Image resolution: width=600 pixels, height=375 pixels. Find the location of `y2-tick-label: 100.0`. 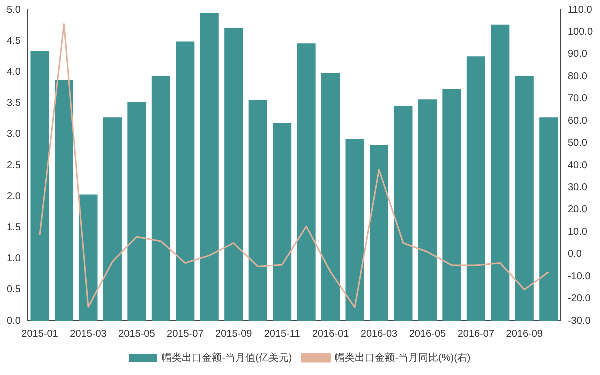

y2-tick-label: 100.0 is located at coordinates (581, 32).